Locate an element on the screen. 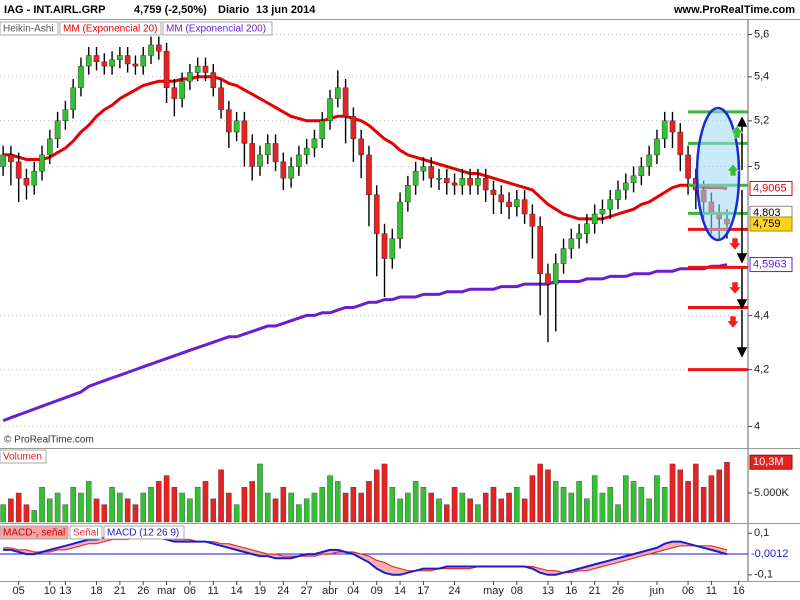  up-arrow is located at coordinates (733, 170).